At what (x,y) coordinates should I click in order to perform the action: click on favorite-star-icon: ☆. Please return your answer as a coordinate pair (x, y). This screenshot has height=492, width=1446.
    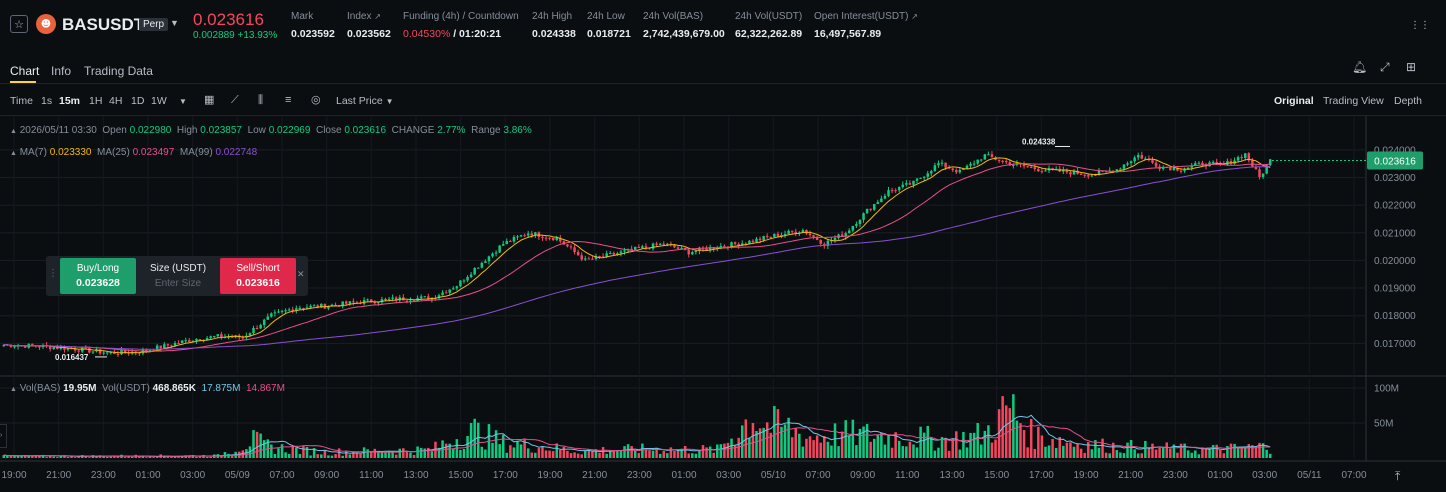
    Looking at the image, I should click on (19, 24).